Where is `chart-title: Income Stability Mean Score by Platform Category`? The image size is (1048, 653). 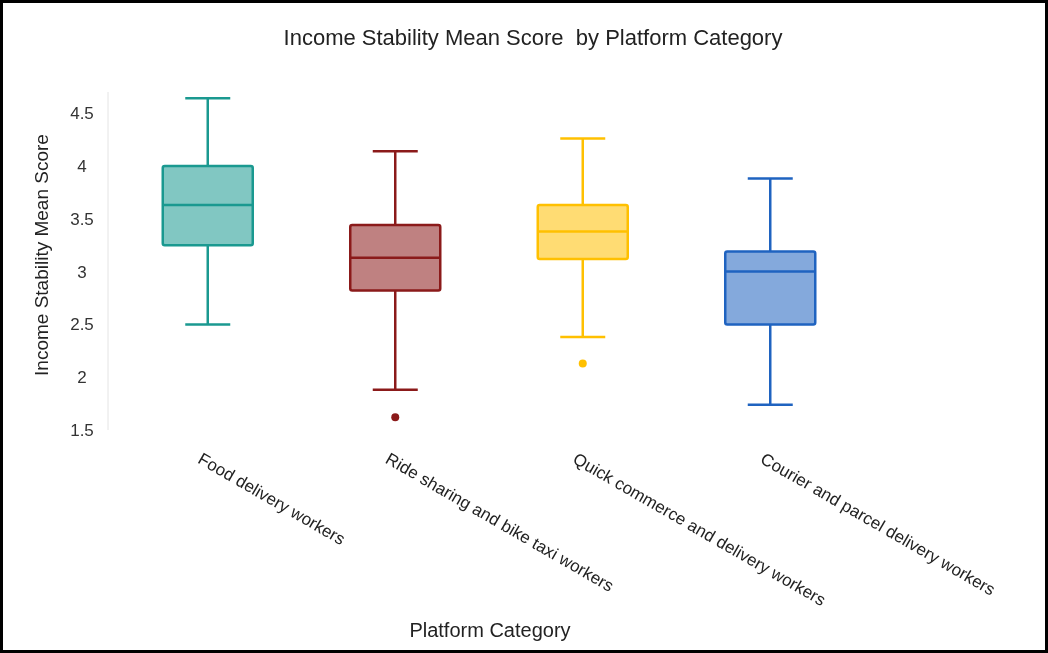 chart-title: Income Stability Mean Score by Platform Category is located at coordinates (533, 37).